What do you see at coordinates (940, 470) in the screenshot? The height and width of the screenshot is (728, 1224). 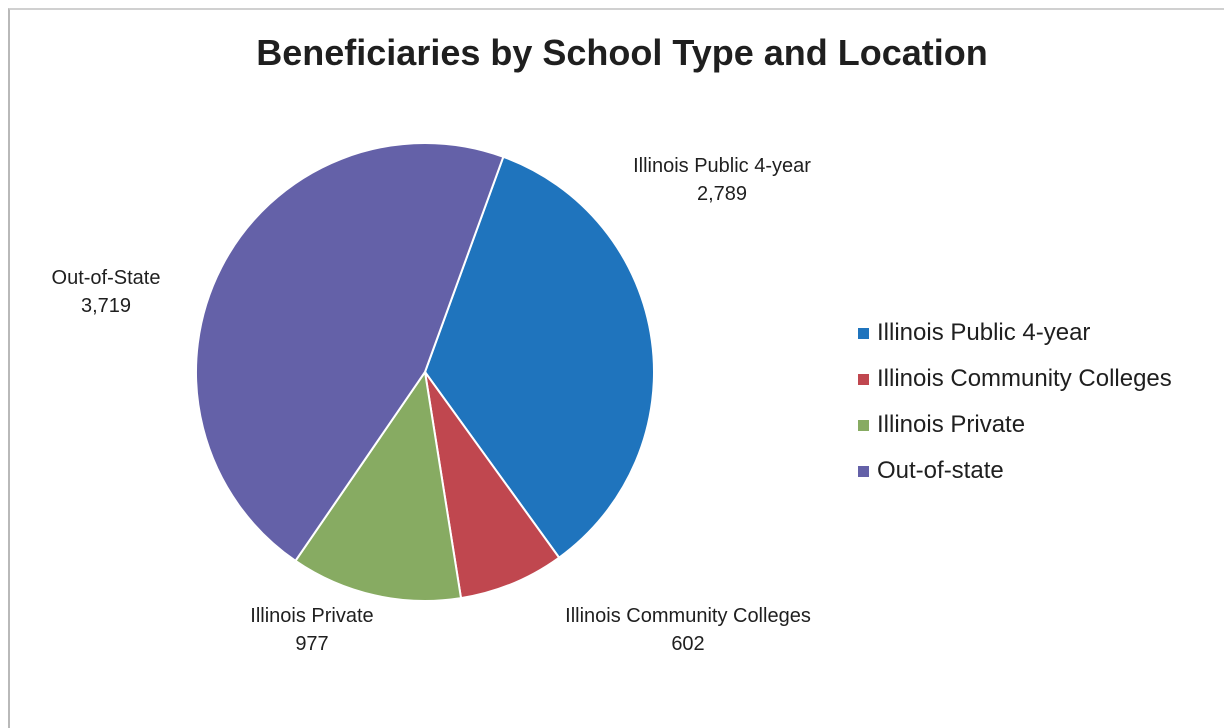 I see `legend-label: Out-of-state` at bounding box center [940, 470].